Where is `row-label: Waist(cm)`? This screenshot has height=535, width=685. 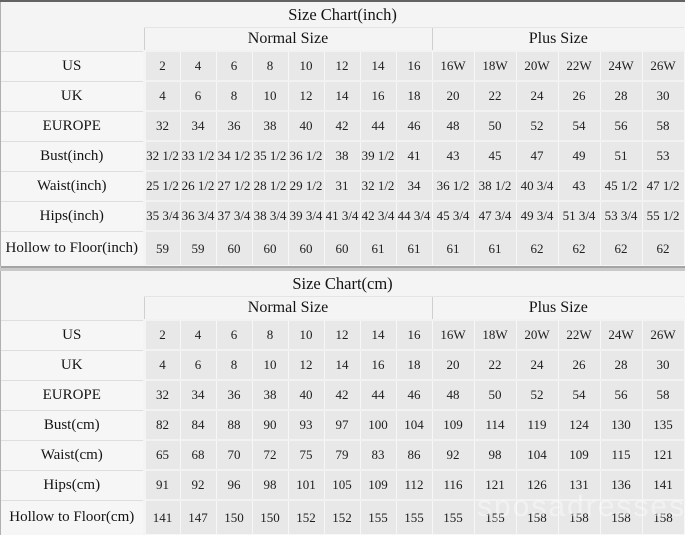 row-label: Waist(cm) is located at coordinates (72, 454).